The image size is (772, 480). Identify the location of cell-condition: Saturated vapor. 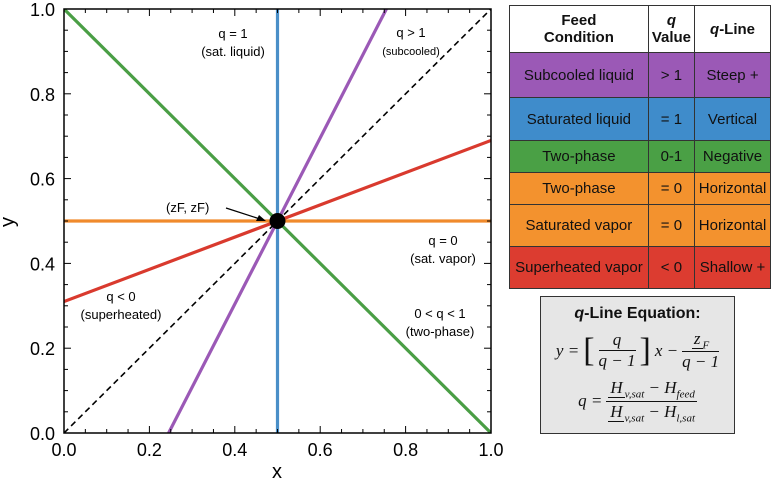
(579, 225).